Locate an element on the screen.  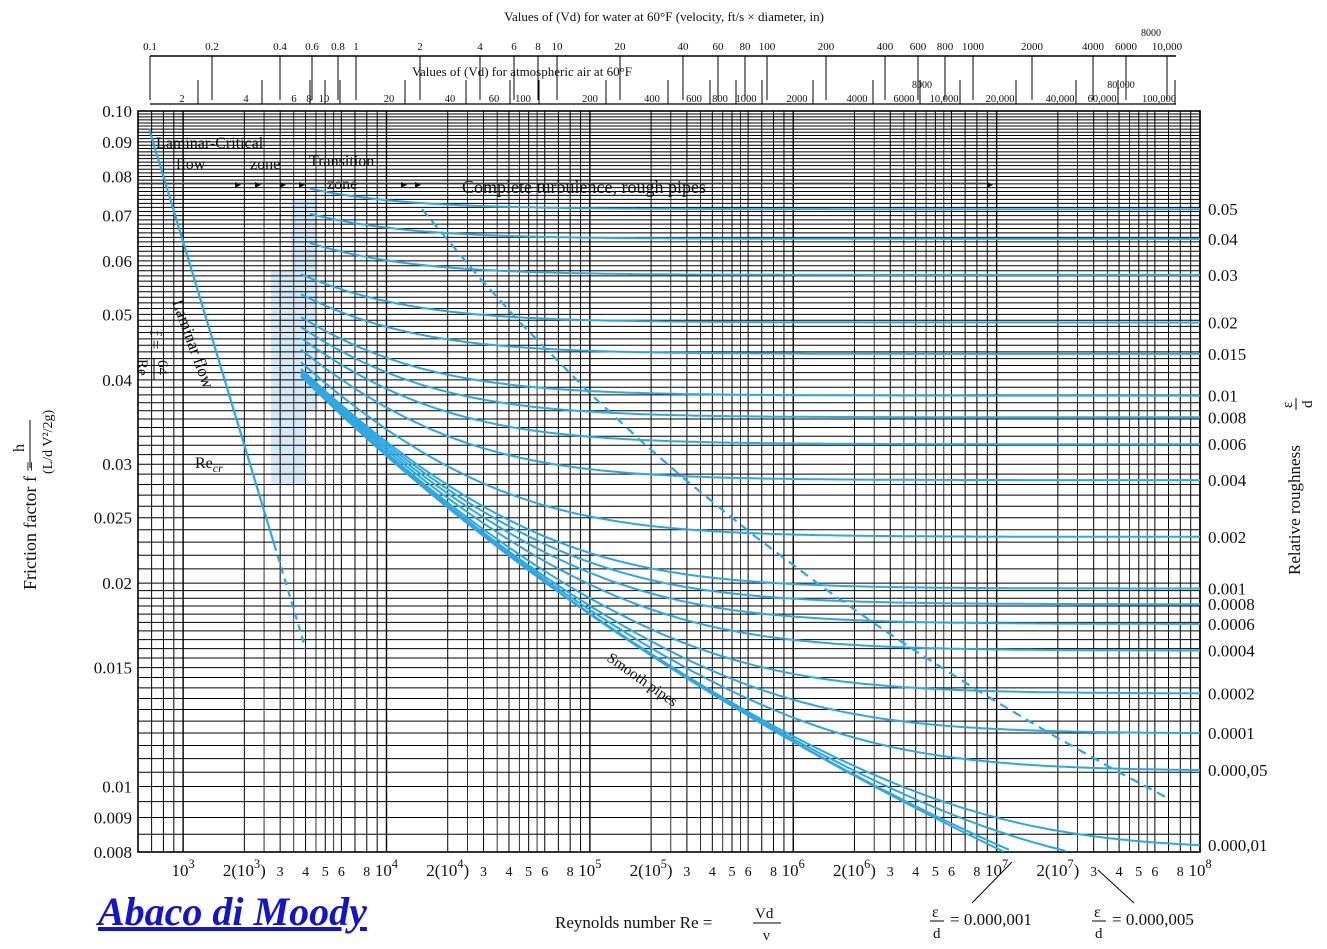
x-axis-title: Reynolds number Re = Vd ν is located at coordinates (668, 925).